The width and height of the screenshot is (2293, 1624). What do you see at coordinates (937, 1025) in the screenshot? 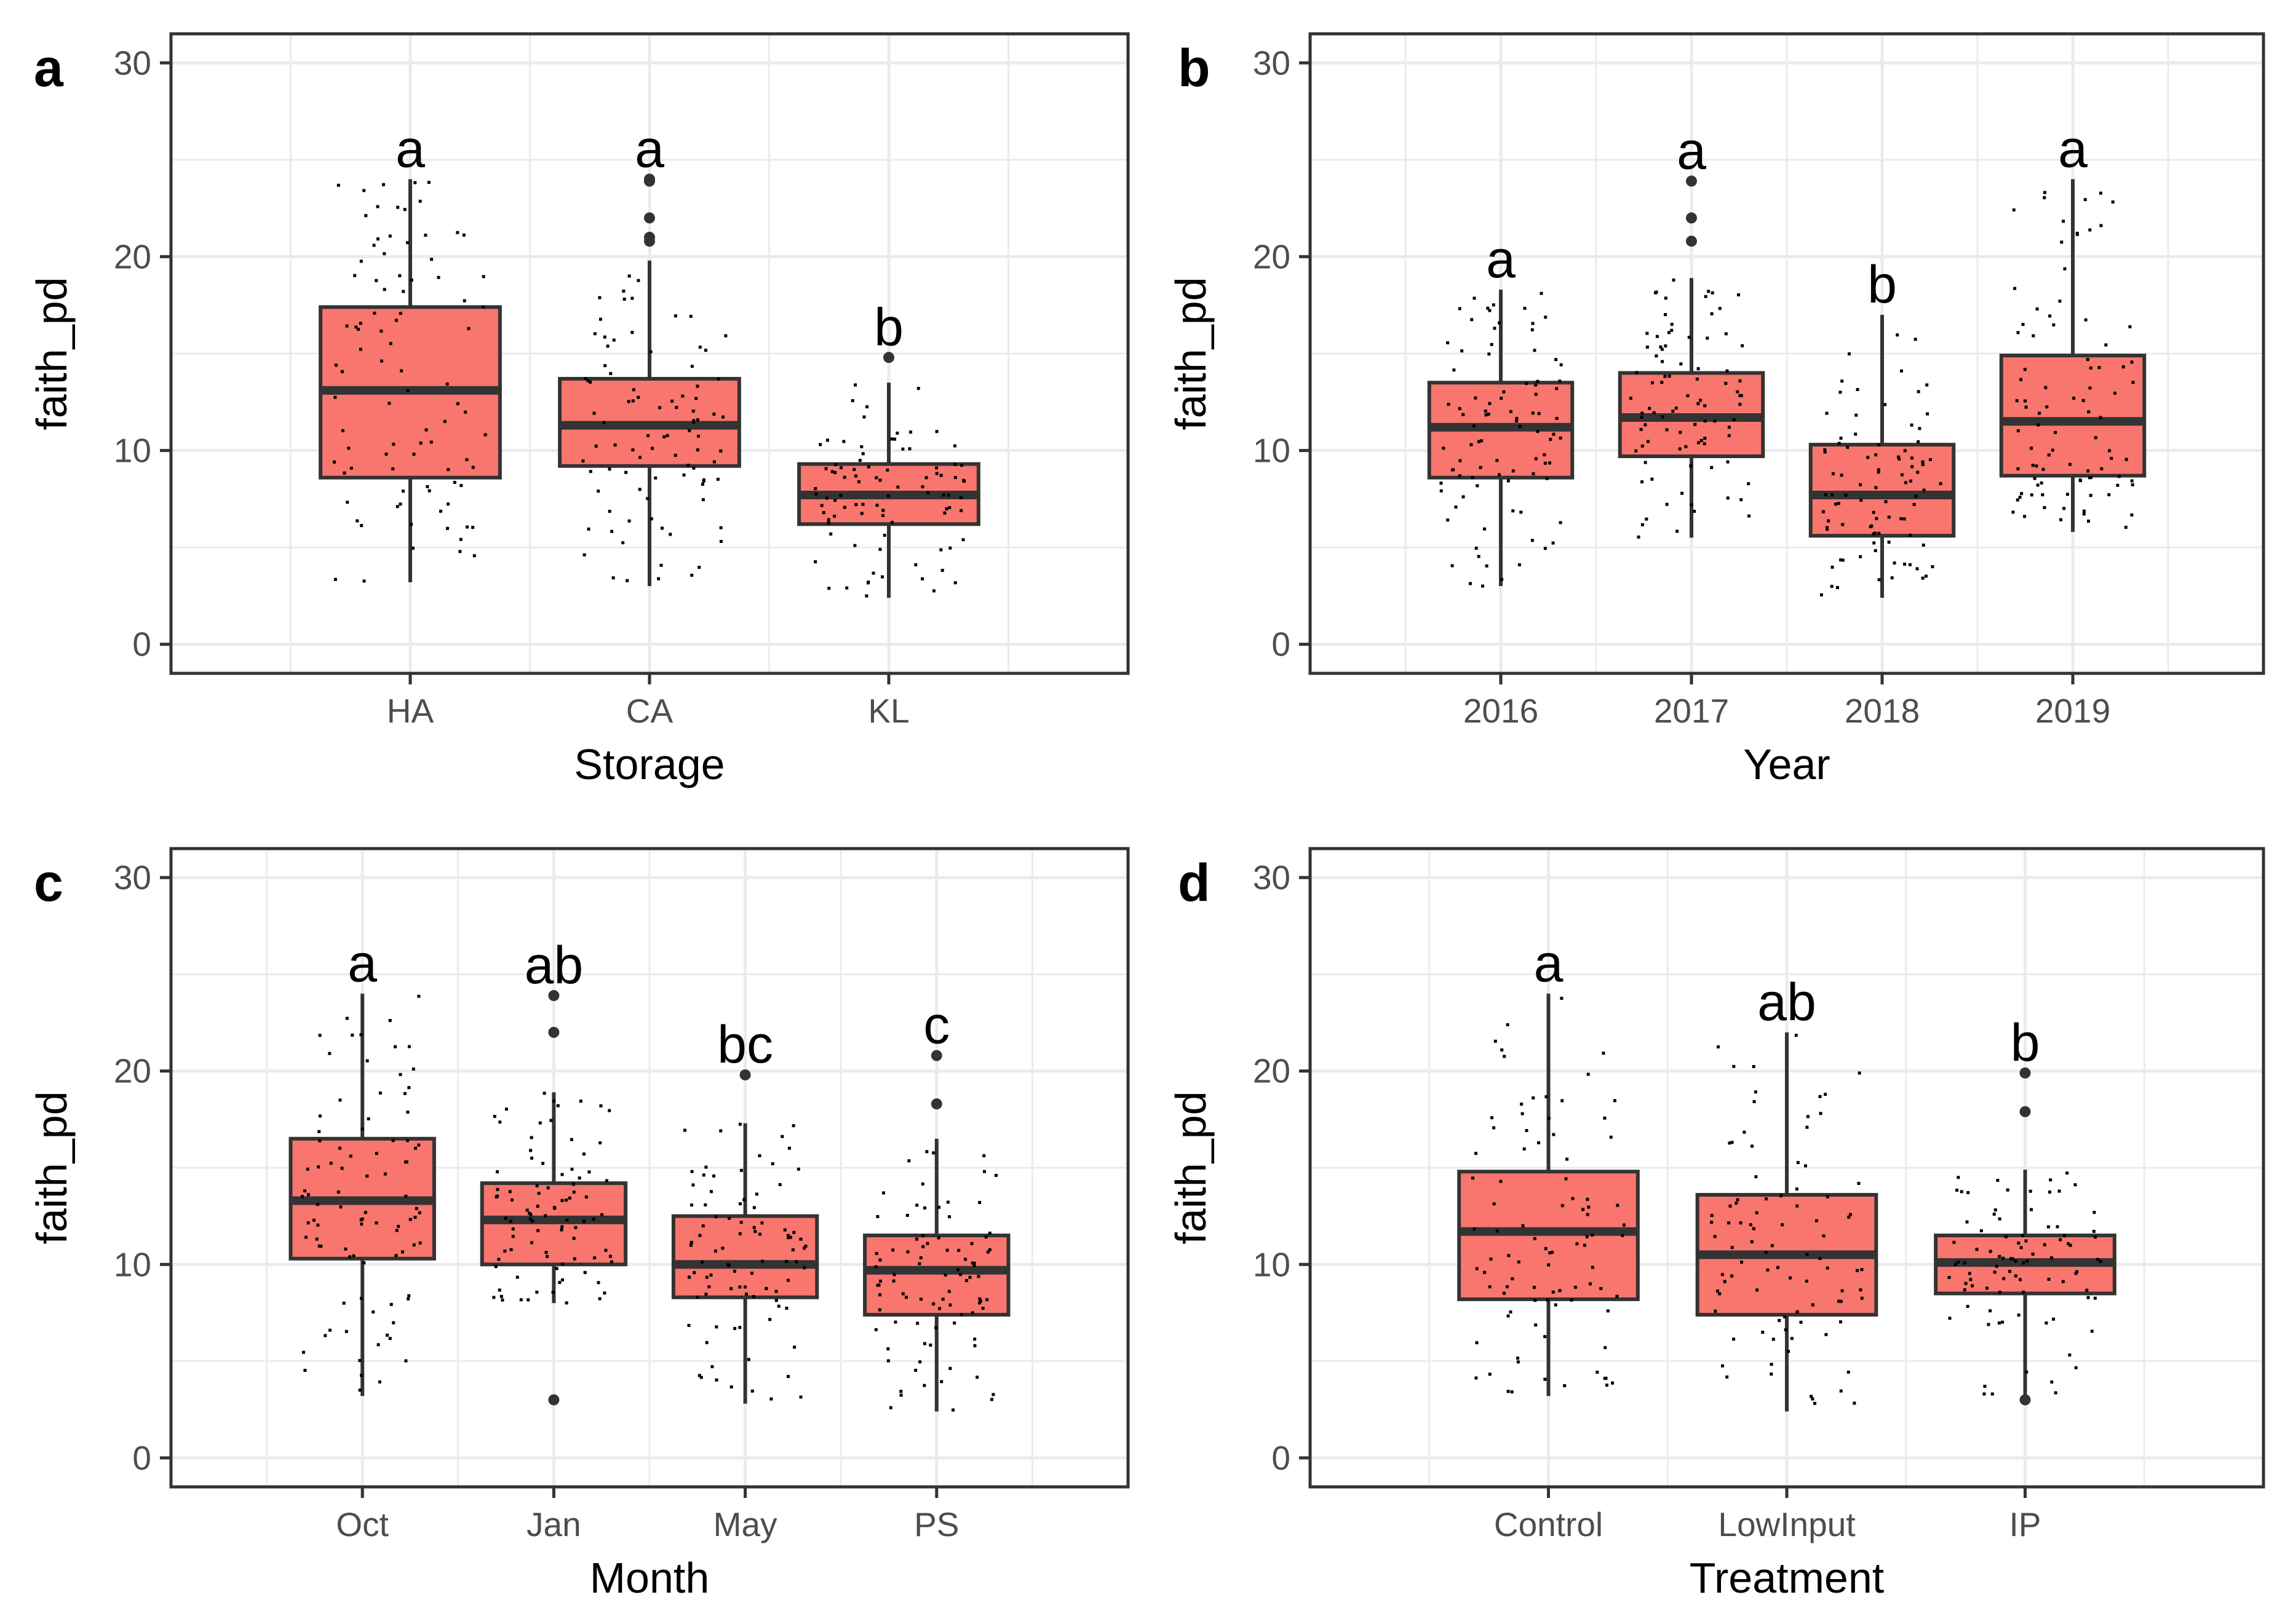
I see `significance-letter: c` at bounding box center [937, 1025].